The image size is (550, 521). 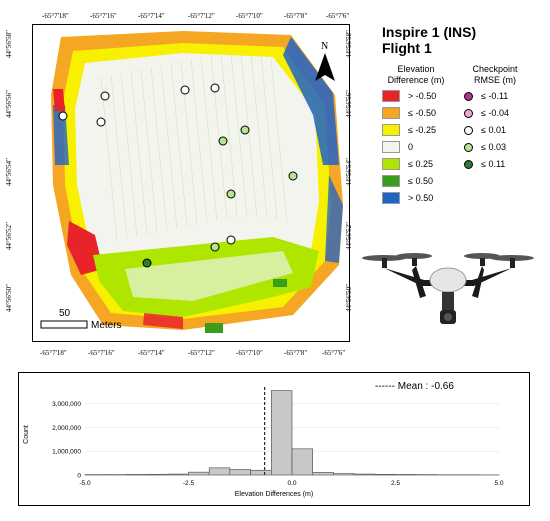 I want to click on legend-label: ≤ 0.01, so click(x=493, y=130).